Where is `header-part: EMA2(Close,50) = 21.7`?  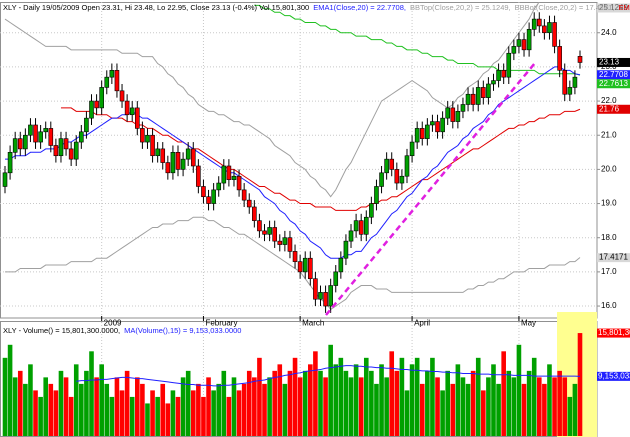 header-part: EMA2(Close,50) = 21.7 is located at coordinates (624, 7).